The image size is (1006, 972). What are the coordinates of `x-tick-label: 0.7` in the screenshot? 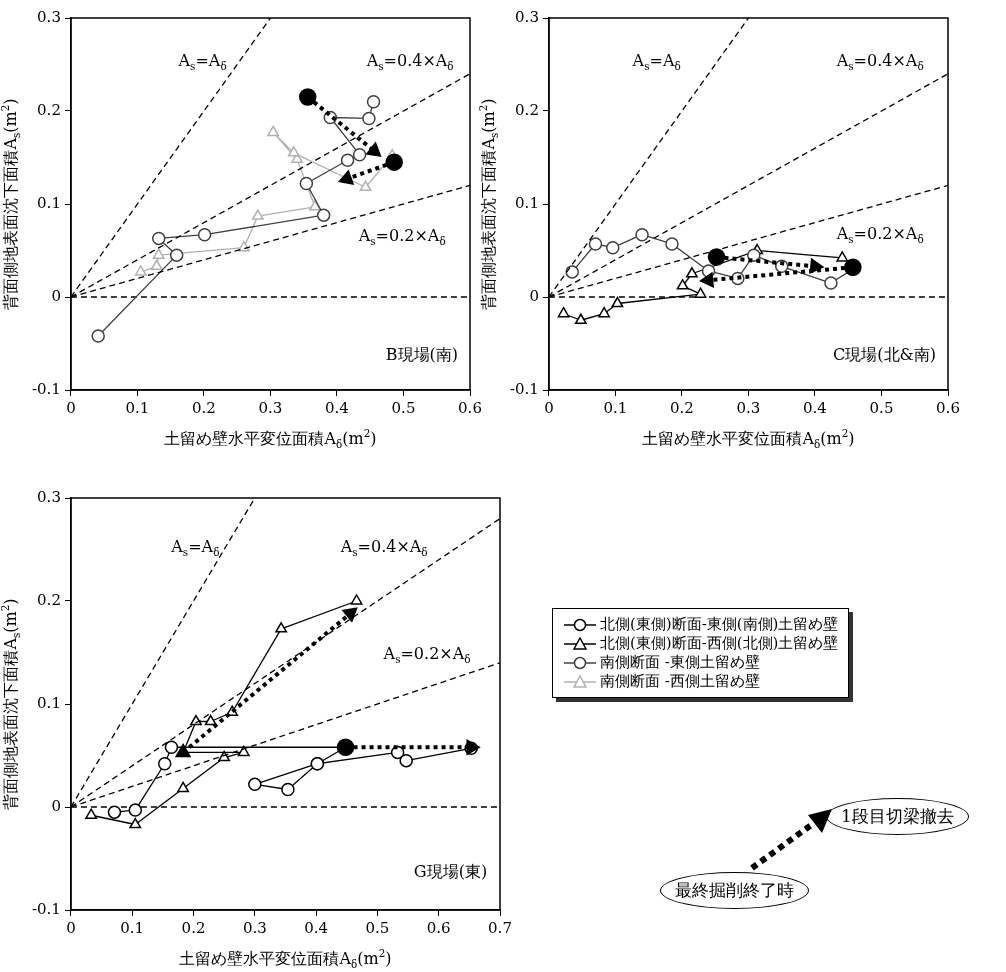 It's located at (500, 927).